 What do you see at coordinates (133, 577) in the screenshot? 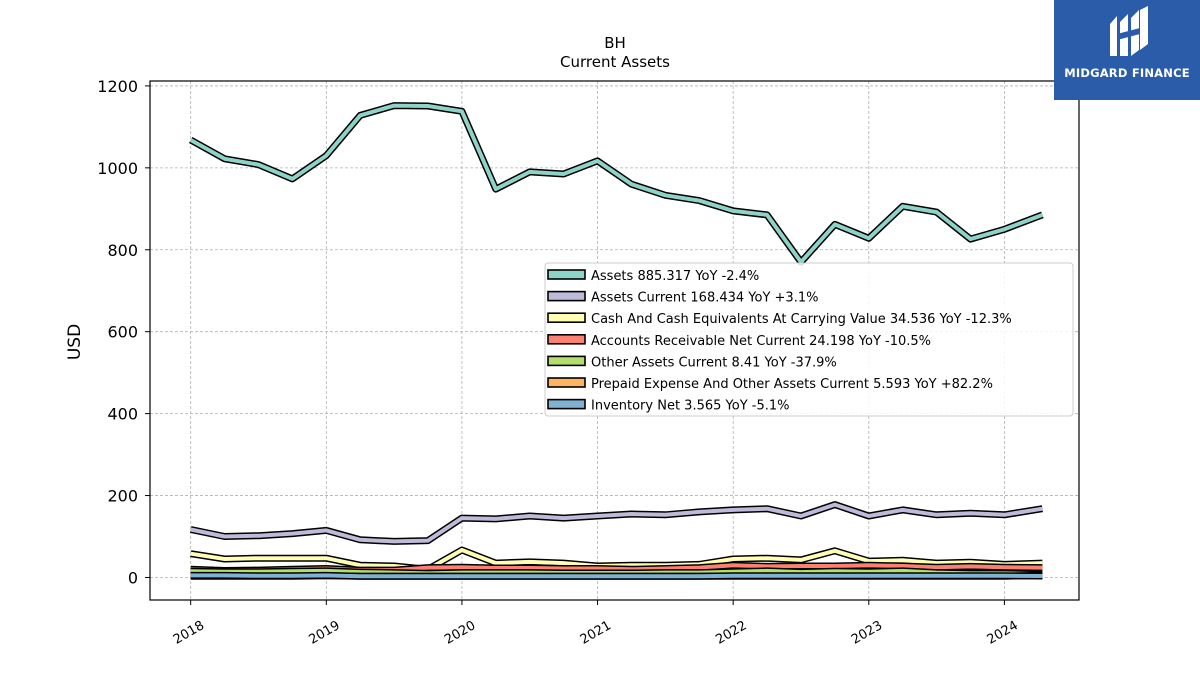
I see `y-tick-label: 0` at bounding box center [133, 577].